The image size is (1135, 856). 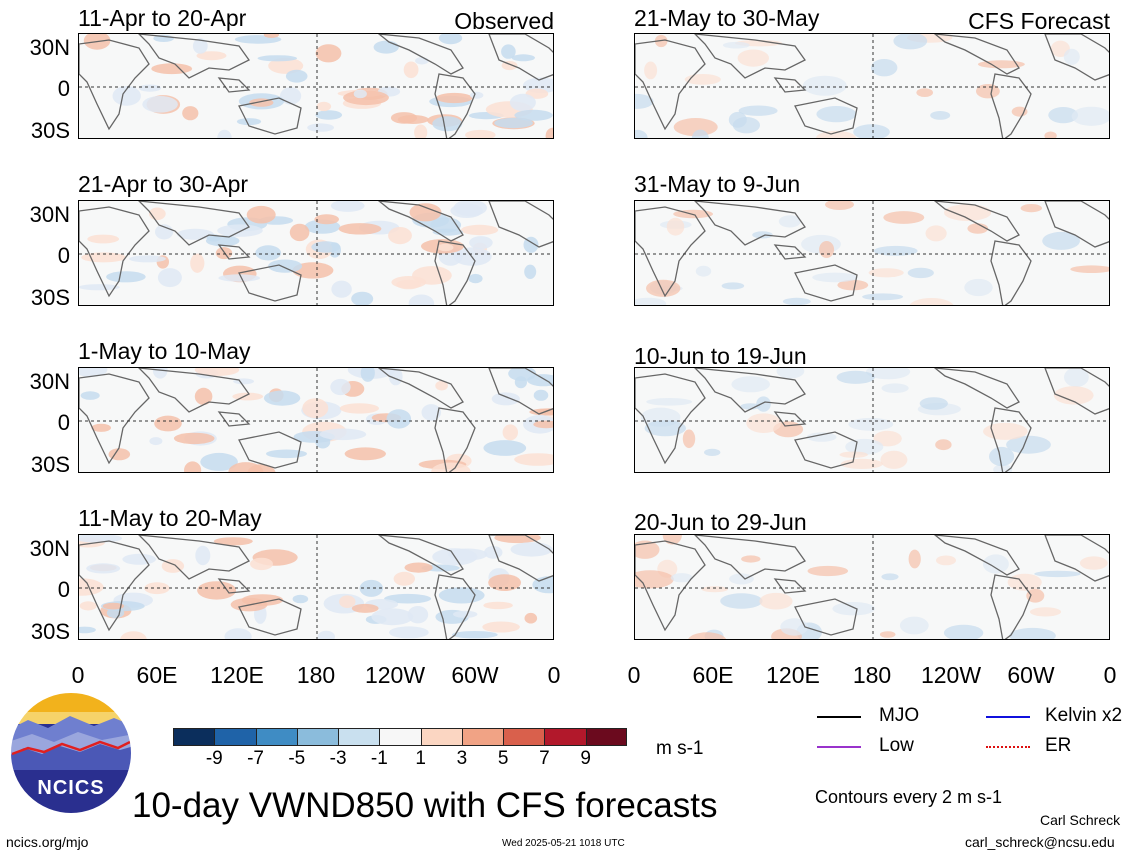 I want to click on xlab-r-60w: 60W, so click(x=1031, y=675).